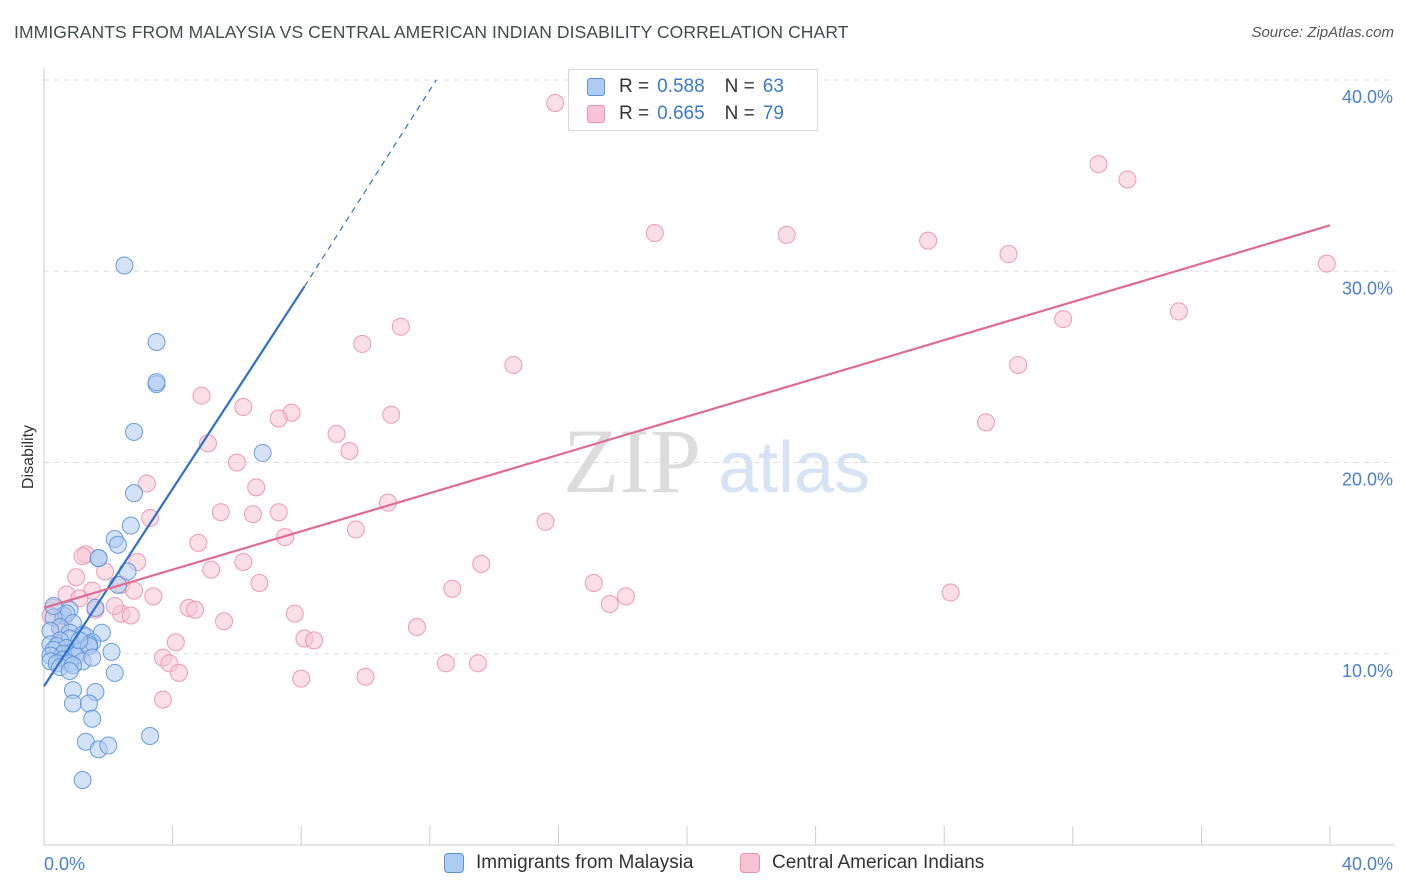 The image size is (1406, 892). Describe the element at coordinates (585, 862) in the screenshot. I see `bottom-legend-label: Immigrants from Malaysia` at that location.